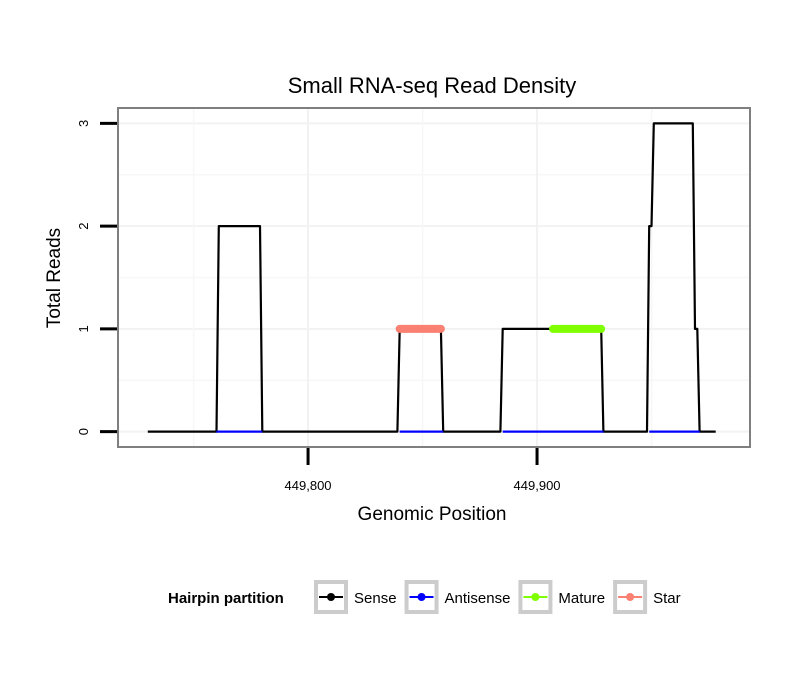 This screenshot has width=810, height=690. I want to click on legend-item-mature: Mature, so click(561, 597).